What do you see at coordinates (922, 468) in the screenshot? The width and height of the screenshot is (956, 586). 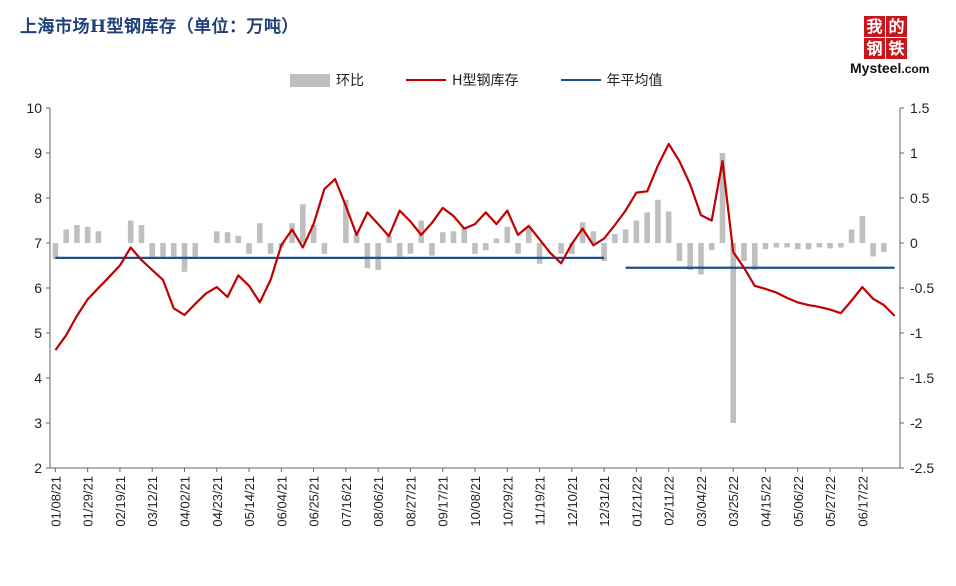 I see `y-right-tick-label: -2.5` at bounding box center [922, 468].